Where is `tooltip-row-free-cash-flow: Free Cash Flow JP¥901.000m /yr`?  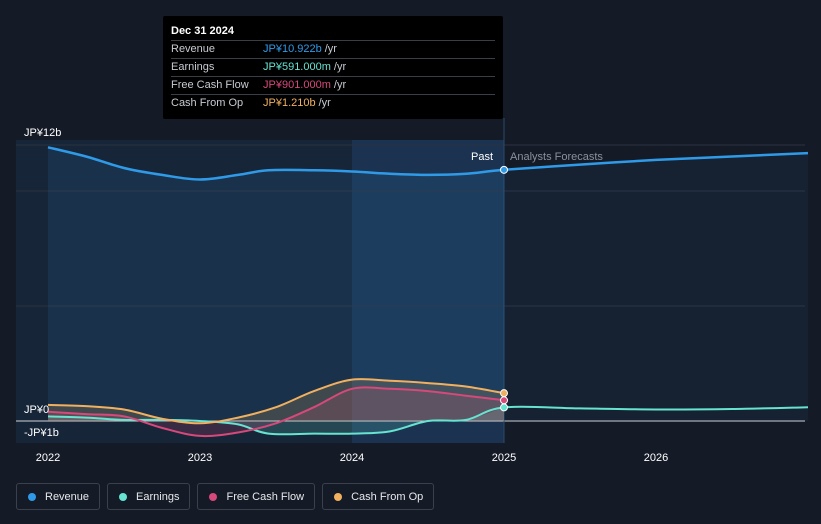 tooltip-row-free-cash-flow: Free Cash Flow JP¥901.000m /yr is located at coordinates (333, 85).